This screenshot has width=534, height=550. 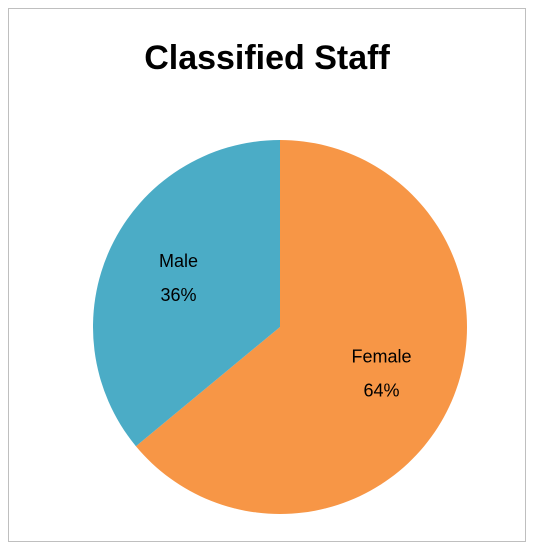 I want to click on slice-value-label: 64%, so click(x=382, y=391).